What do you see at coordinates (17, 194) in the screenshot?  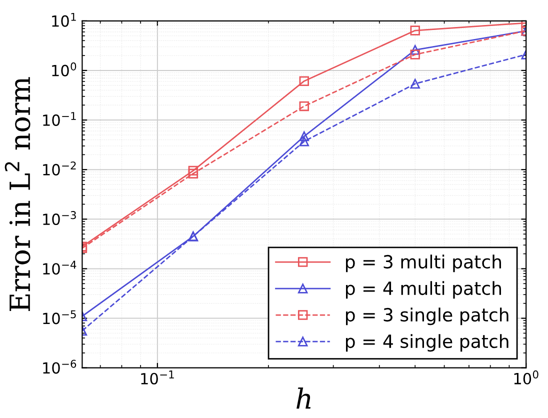 I see `y-axis-title: Error in L$^{2}$ norm` at bounding box center [17, 194].